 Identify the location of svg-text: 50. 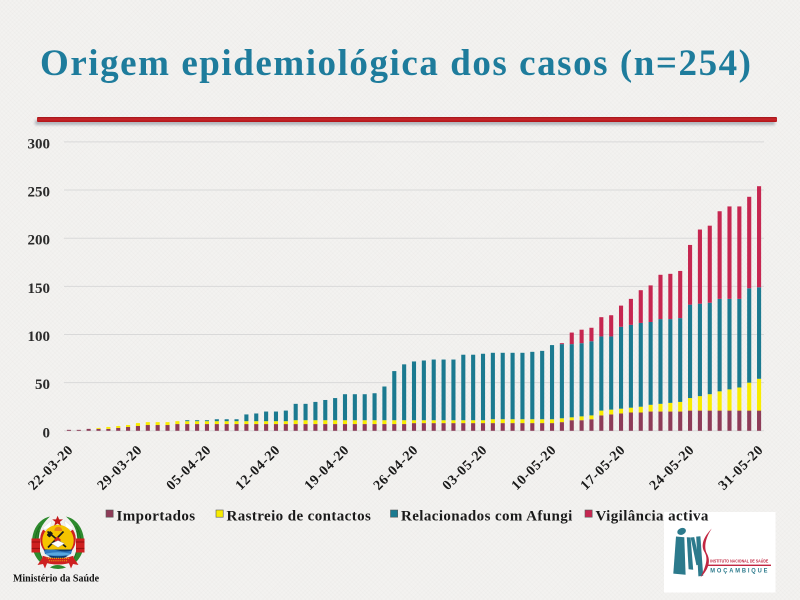
(42, 385).